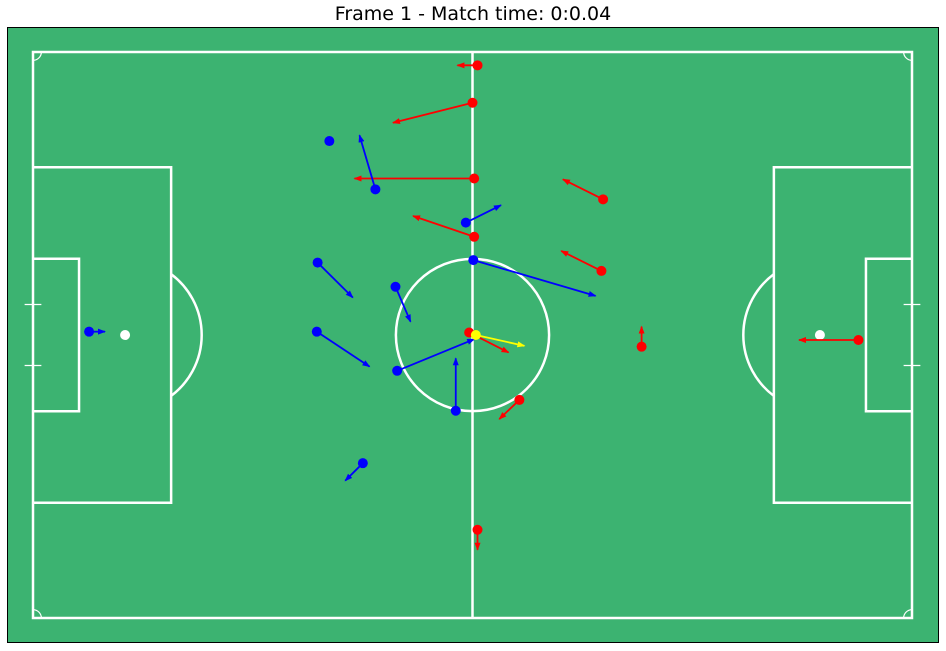  Describe the element at coordinates (37, 614) in the screenshot. I see `corner-arc-bottom-left` at that location.